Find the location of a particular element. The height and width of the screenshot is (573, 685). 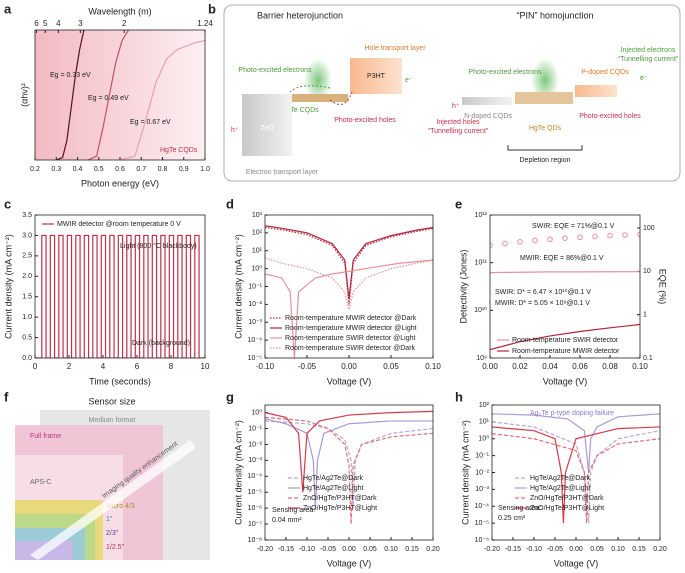

legend-label: Room-temperature SWIR detector @Dark is located at coordinates (350, 348).